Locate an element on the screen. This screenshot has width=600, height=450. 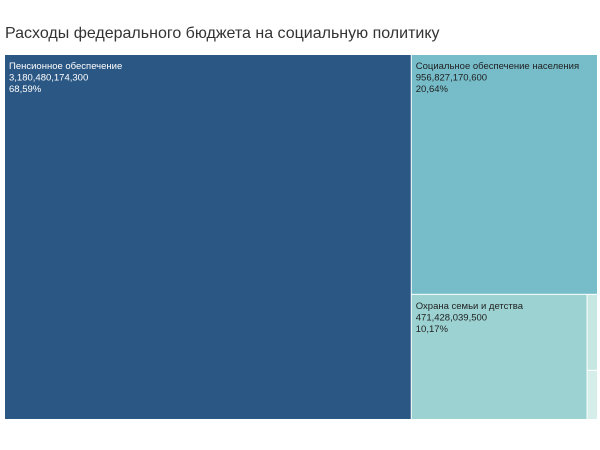
tile-share-0: 68,59% is located at coordinates (25, 89).